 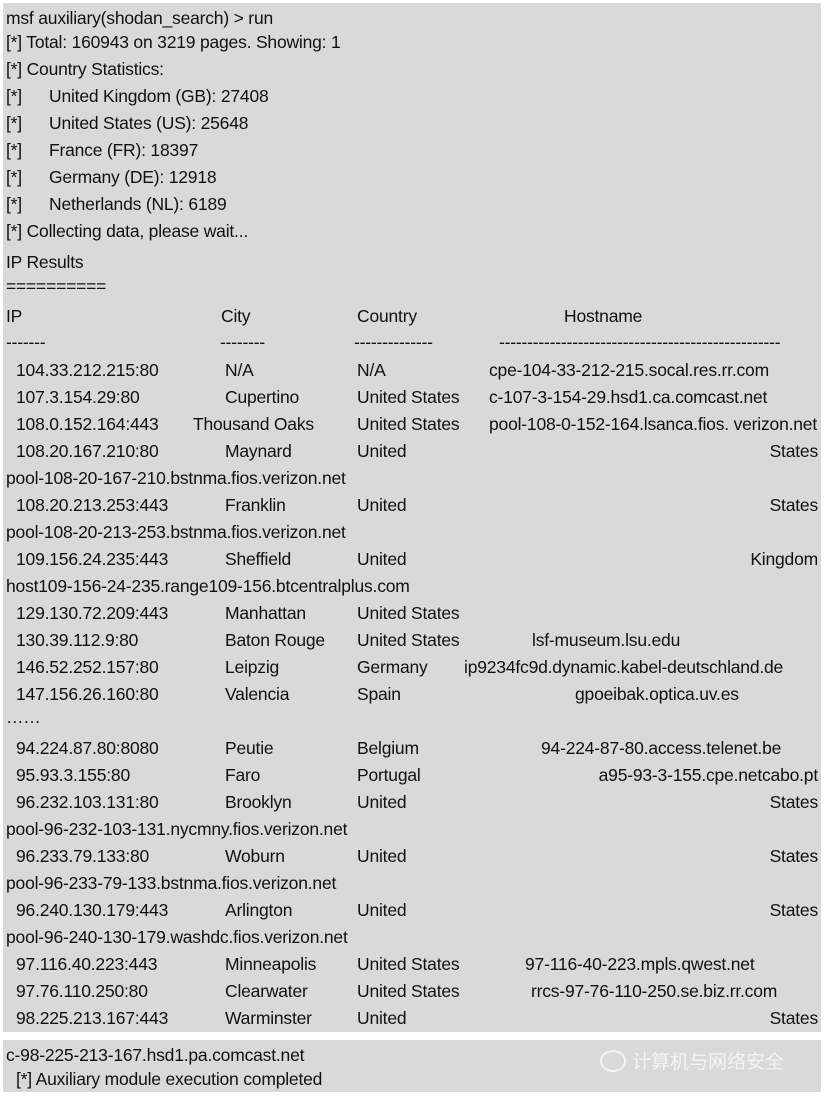 I want to click on completion-message: [*] Auxiliary module execution completed, so click(x=169, y=1079).